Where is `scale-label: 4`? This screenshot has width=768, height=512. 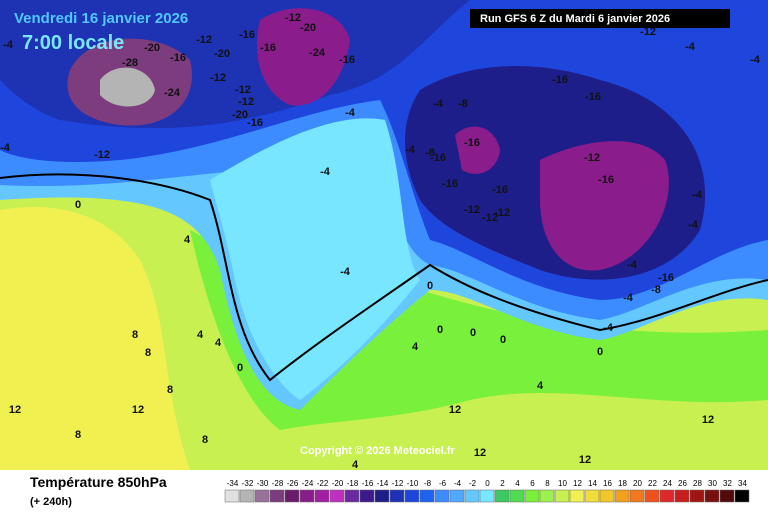 scale-label: 4 is located at coordinates (517, 483).